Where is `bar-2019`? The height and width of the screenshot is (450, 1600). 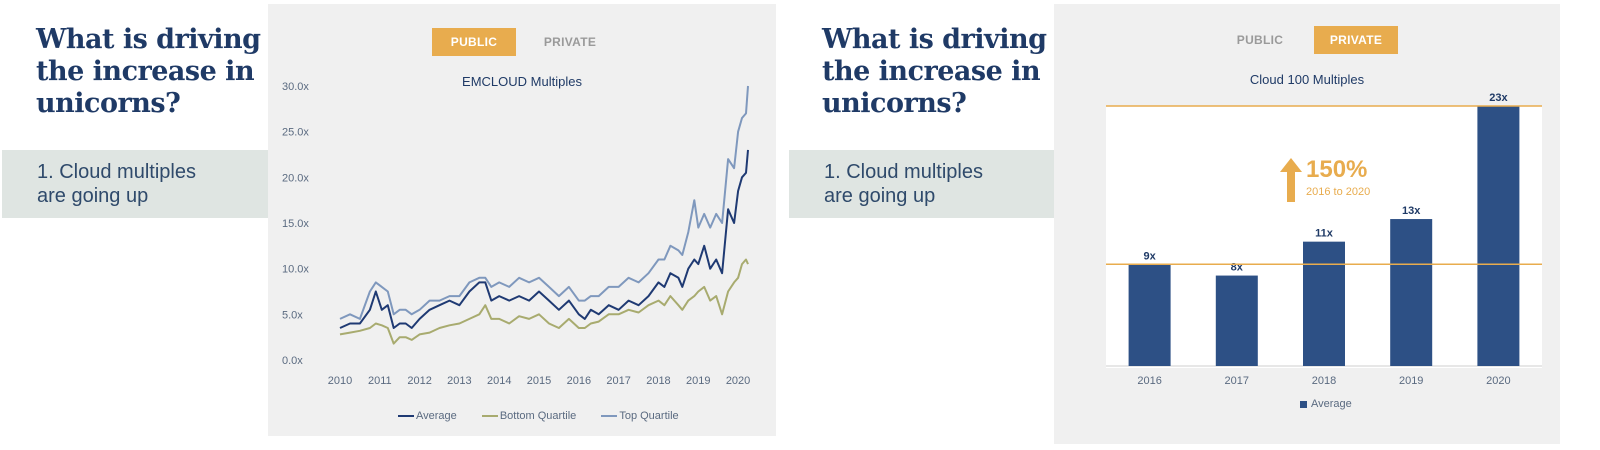
bar-2019 is located at coordinates (1411, 292).